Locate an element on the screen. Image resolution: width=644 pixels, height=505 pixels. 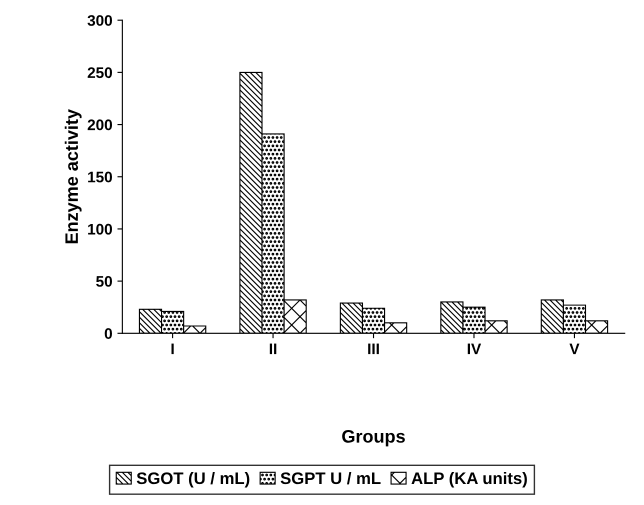
y-tick-label: 50 is located at coordinates (104, 281).